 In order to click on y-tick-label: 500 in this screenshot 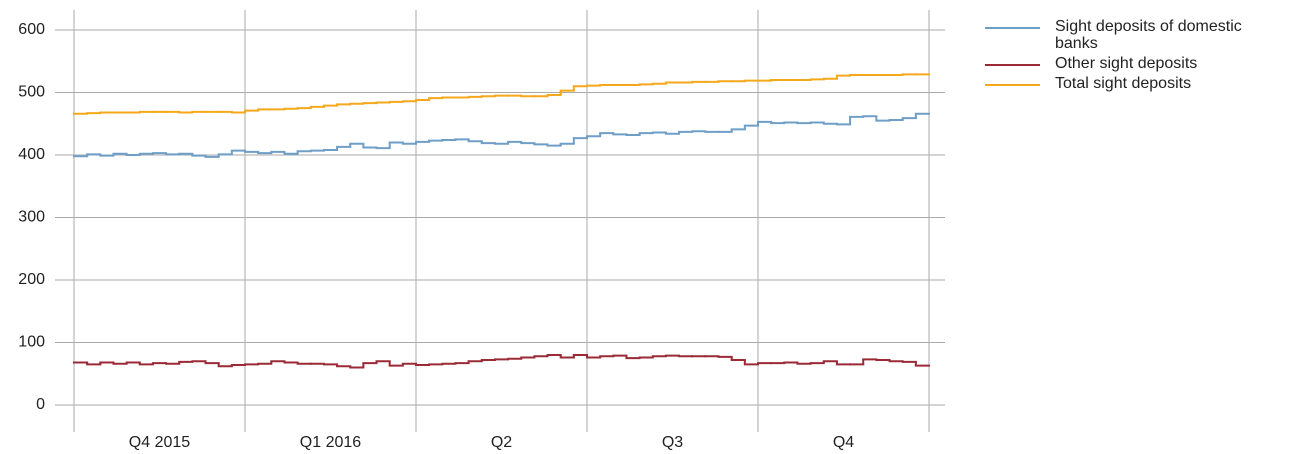, I will do `click(31, 92)`.